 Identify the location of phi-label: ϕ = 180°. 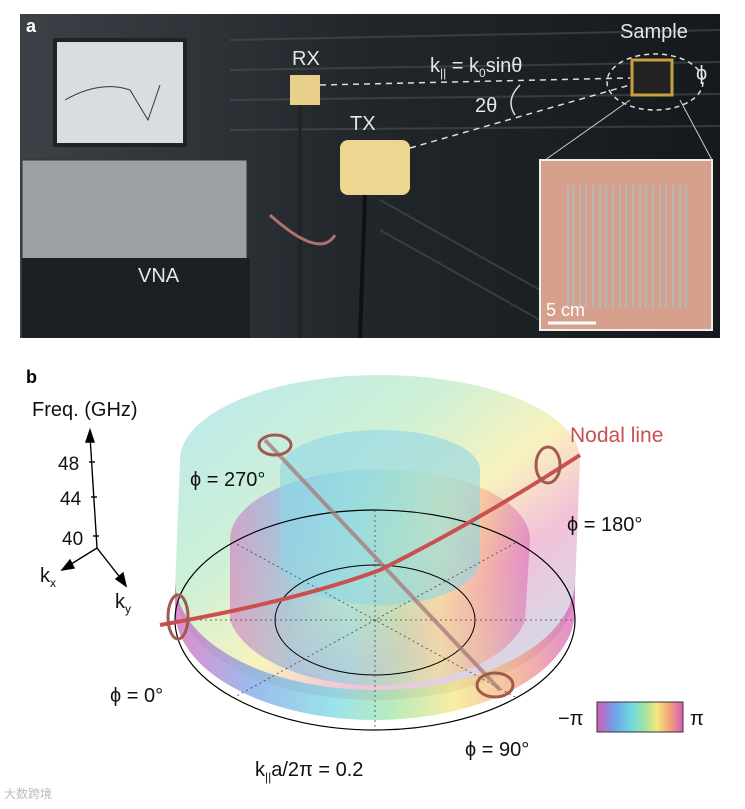
(604, 525).